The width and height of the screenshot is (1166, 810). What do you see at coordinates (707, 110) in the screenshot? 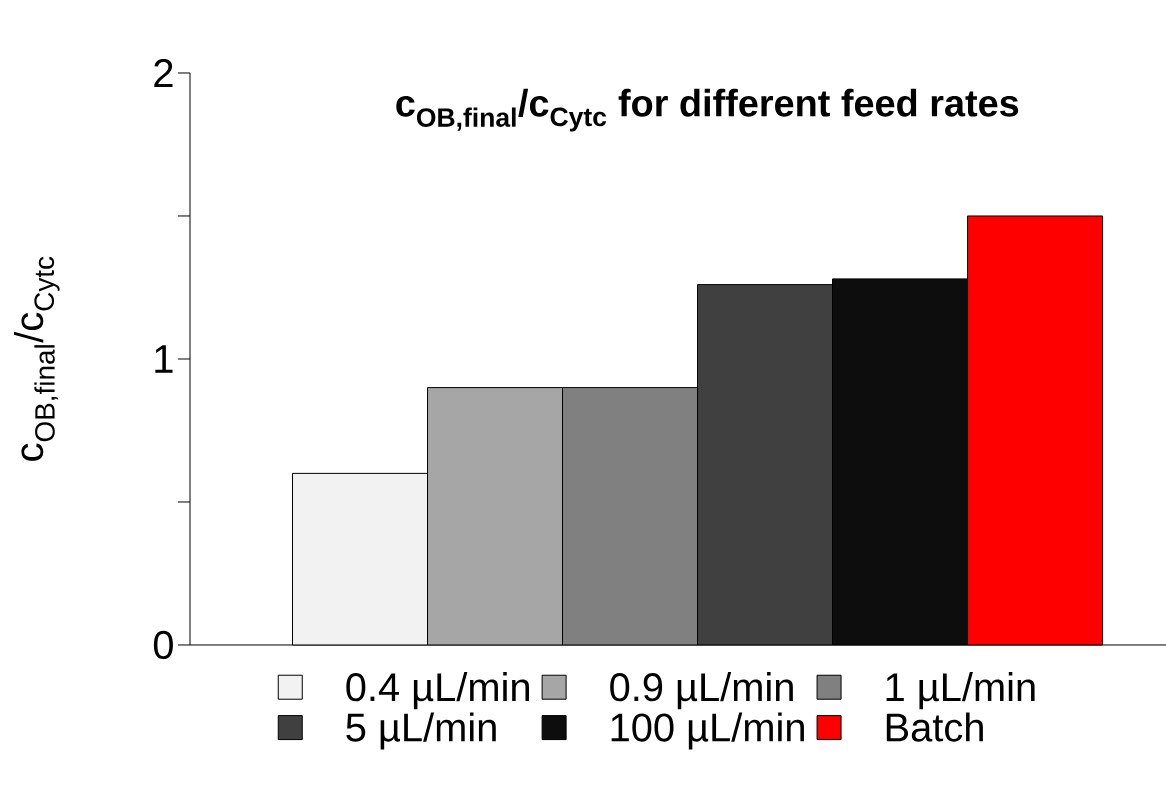
I see `chart-title: c$_{OB,final}$/c$_{Cytc}$ for different feed rates` at bounding box center [707, 110].